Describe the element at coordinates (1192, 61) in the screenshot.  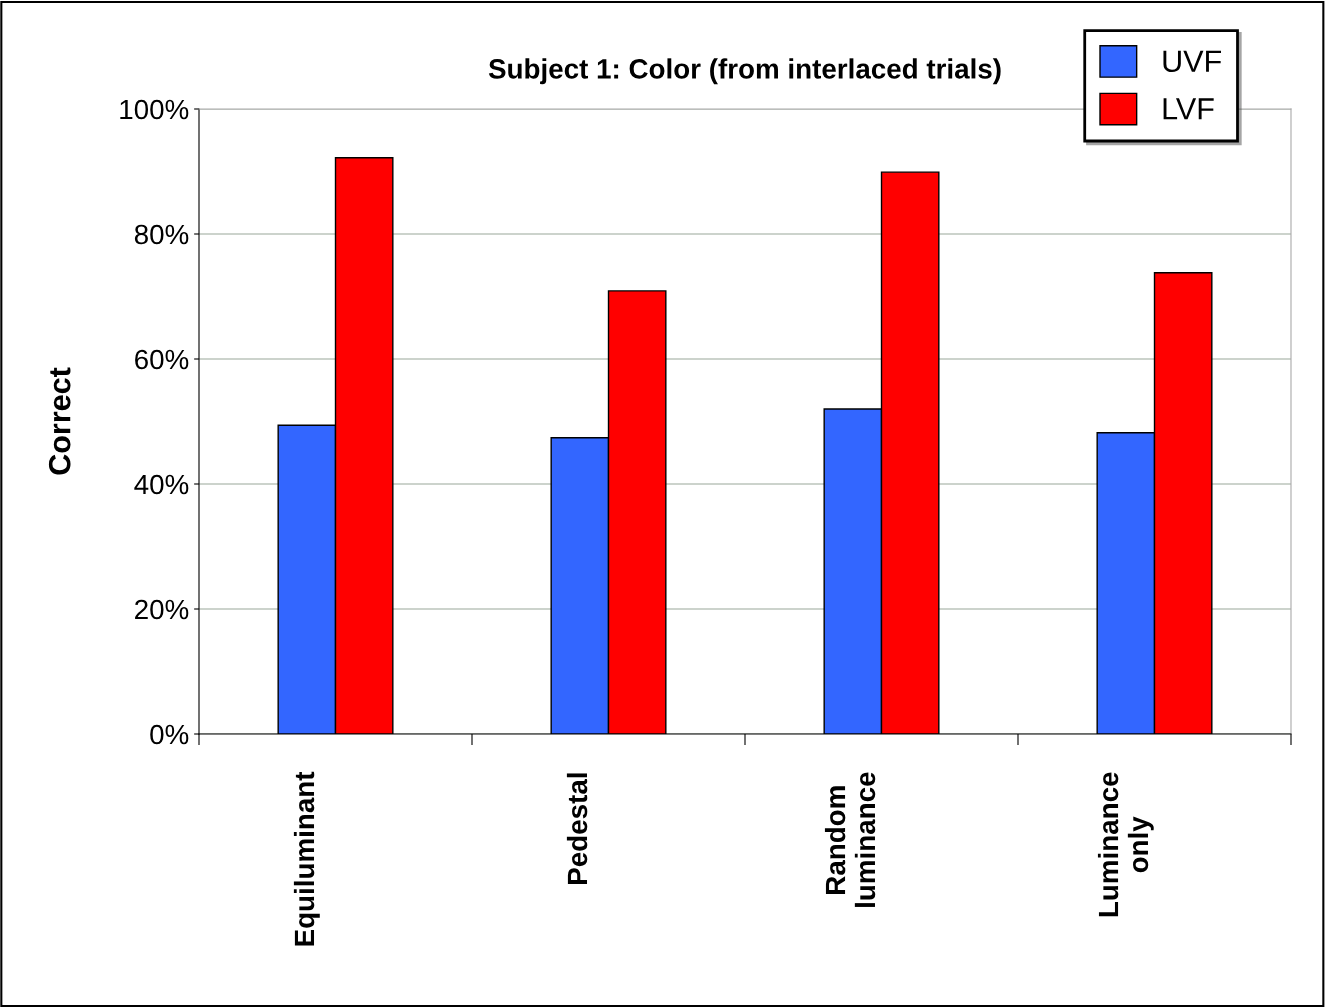
I see `legend-label: UVF` at that location.